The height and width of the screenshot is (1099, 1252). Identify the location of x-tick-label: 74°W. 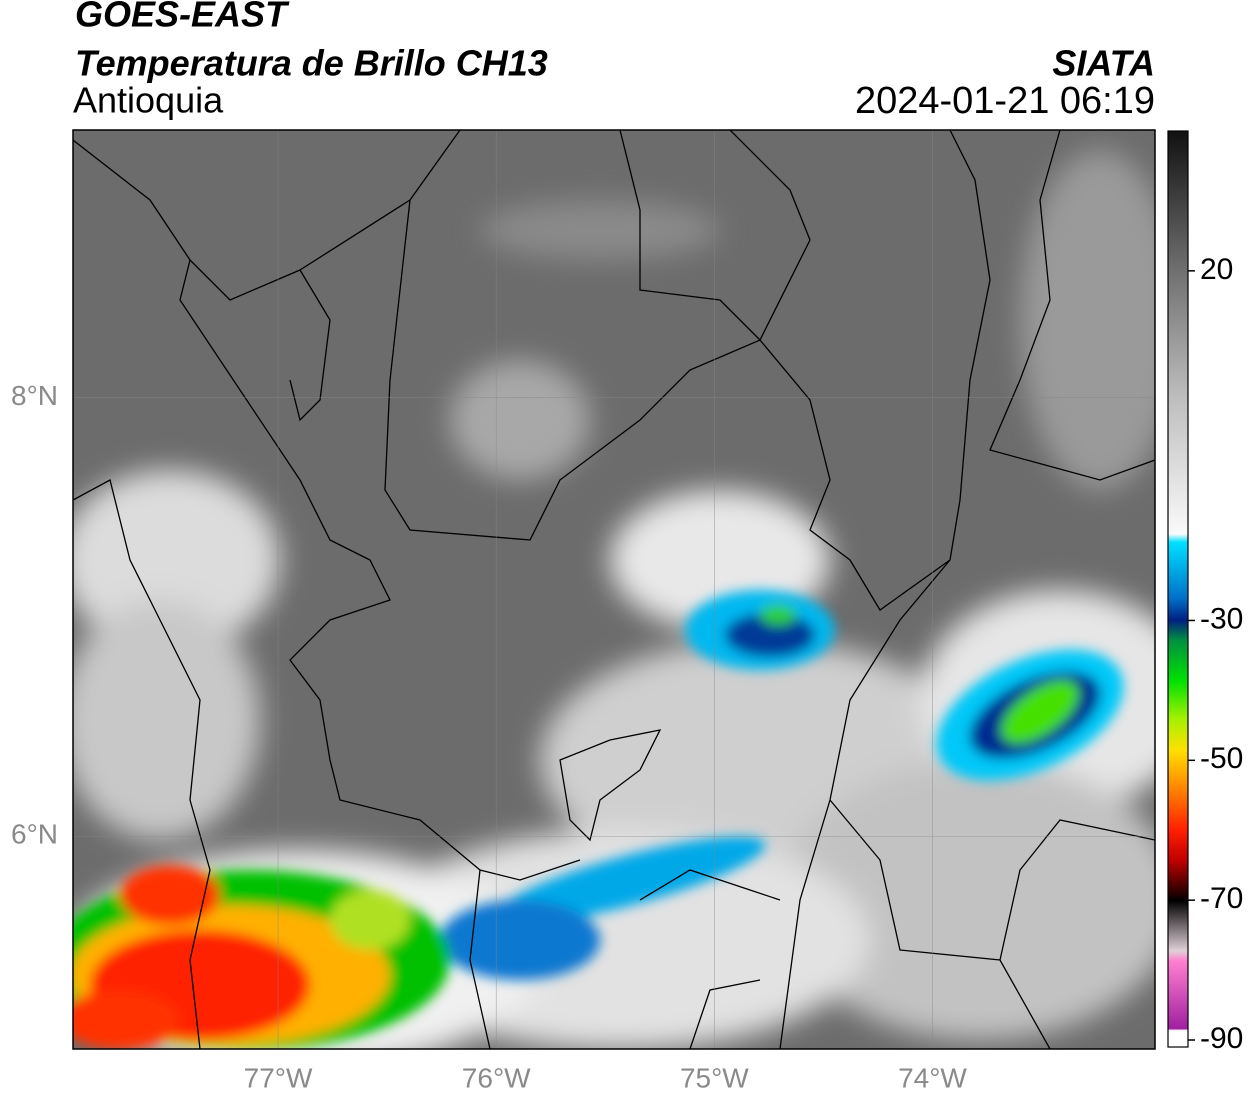
(932, 1077).